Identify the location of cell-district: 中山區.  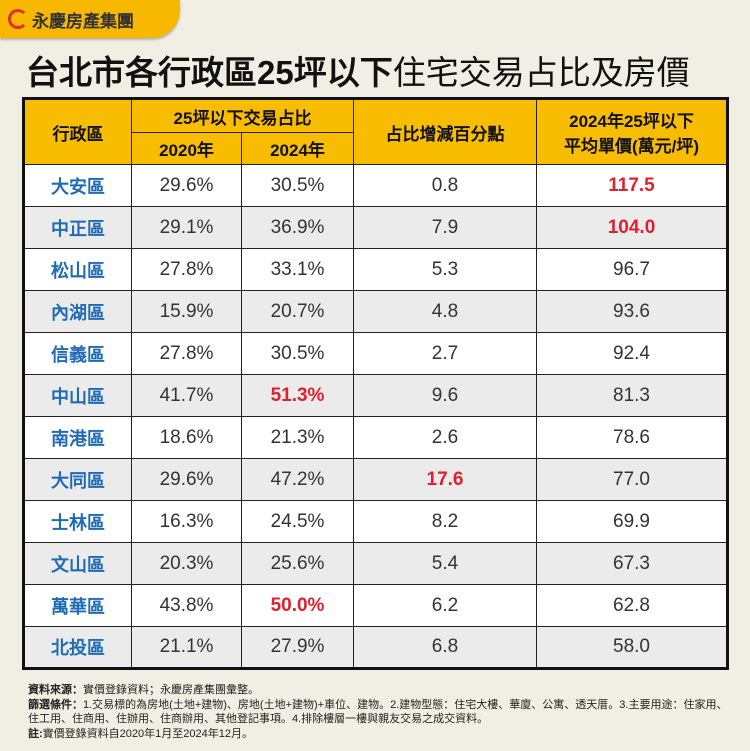
(77, 395).